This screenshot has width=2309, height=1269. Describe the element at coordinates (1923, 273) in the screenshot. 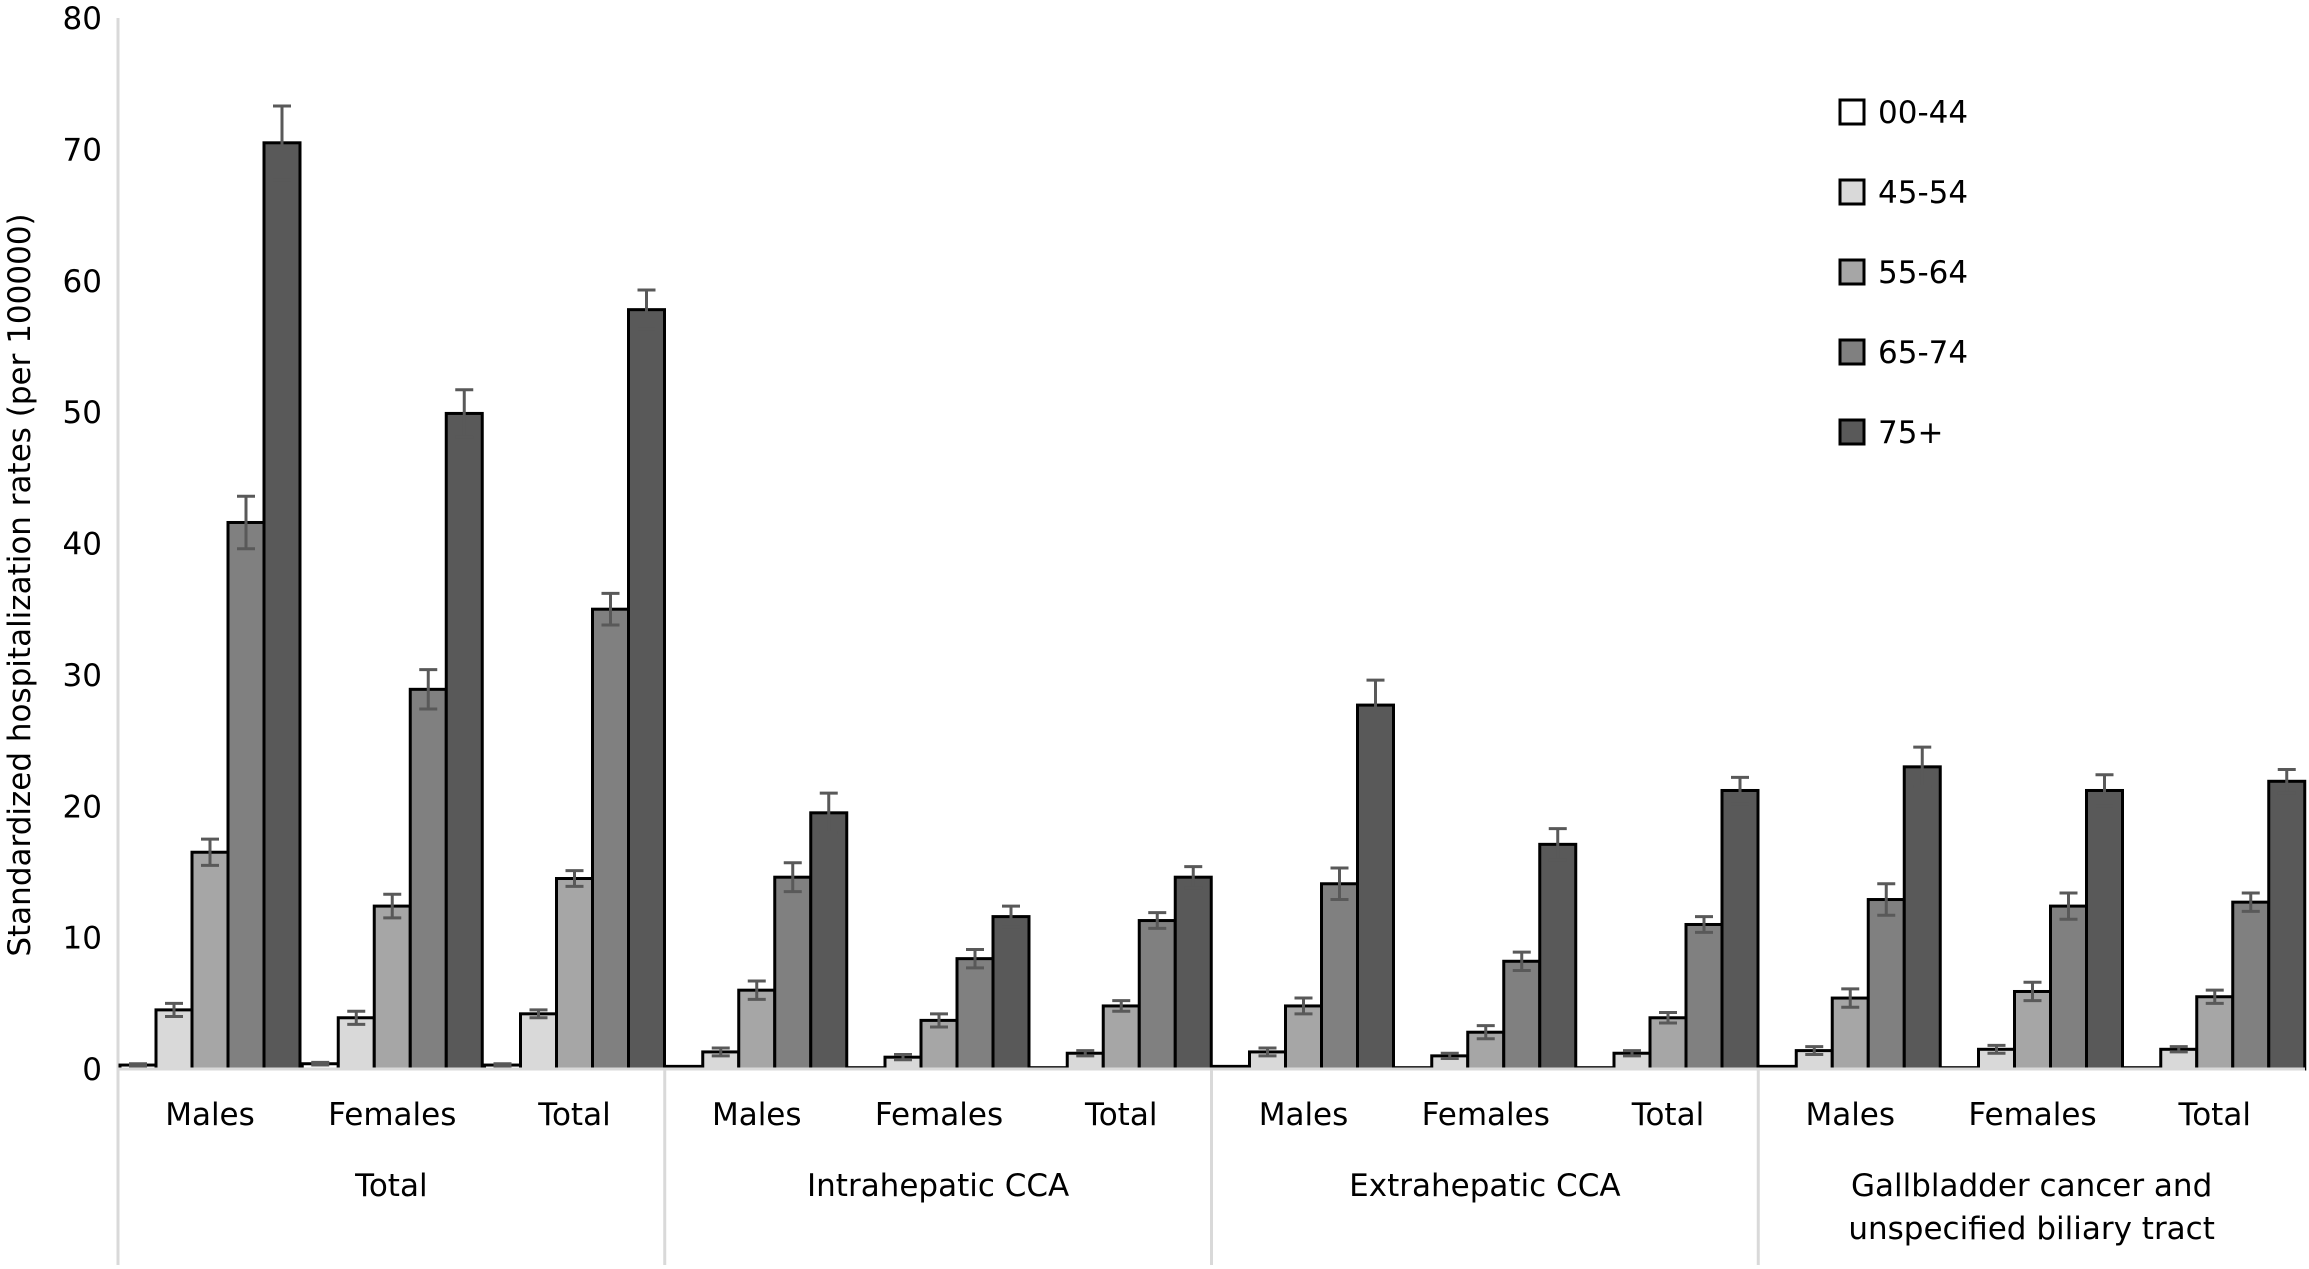

I see `legend-label: 55-64` at that location.